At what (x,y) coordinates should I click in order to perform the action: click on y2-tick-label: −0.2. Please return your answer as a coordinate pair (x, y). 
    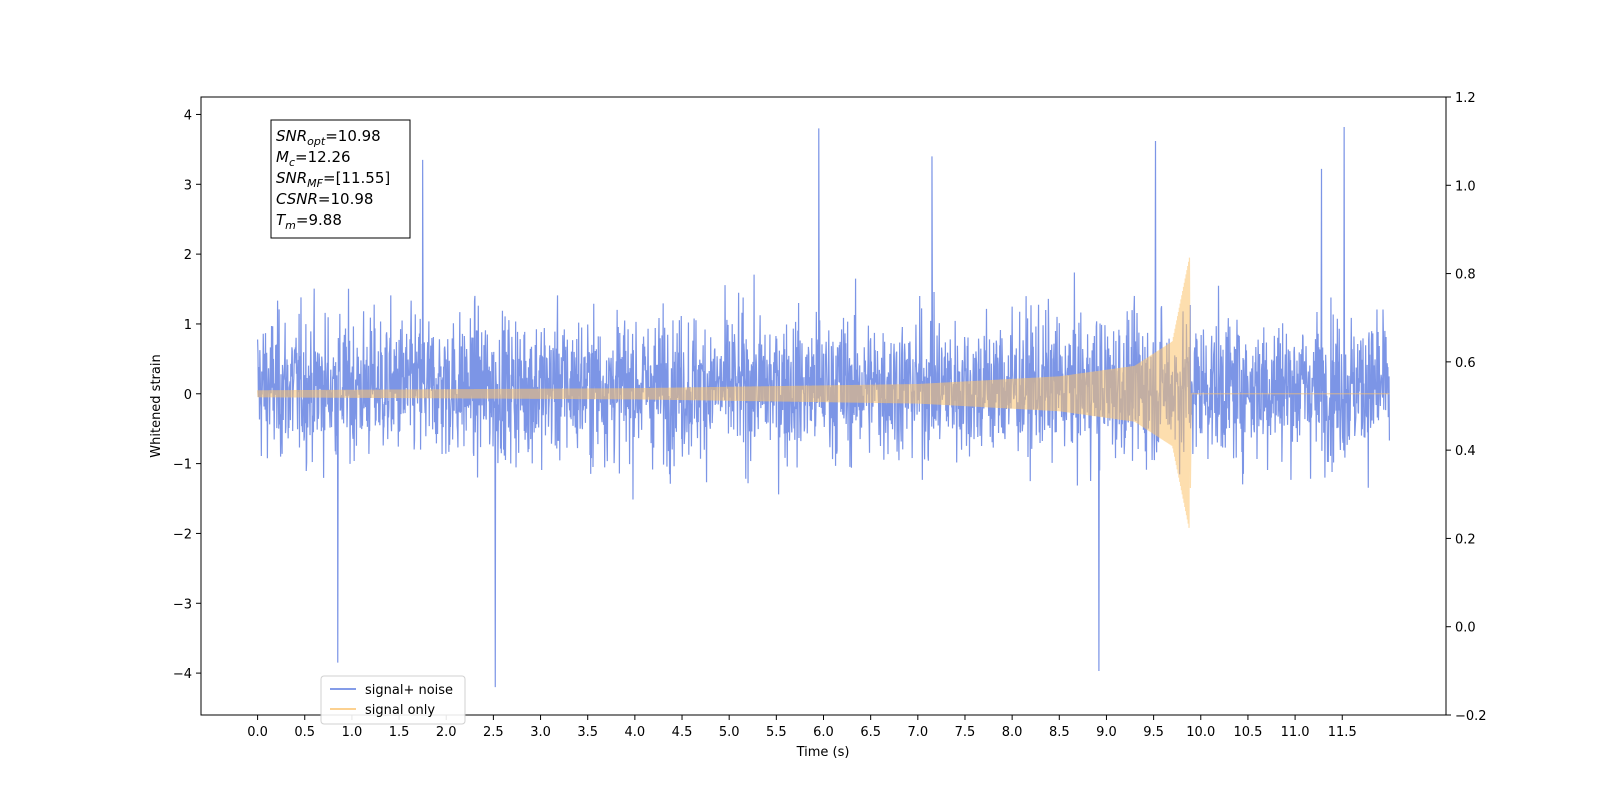
    Looking at the image, I should click on (1471, 716).